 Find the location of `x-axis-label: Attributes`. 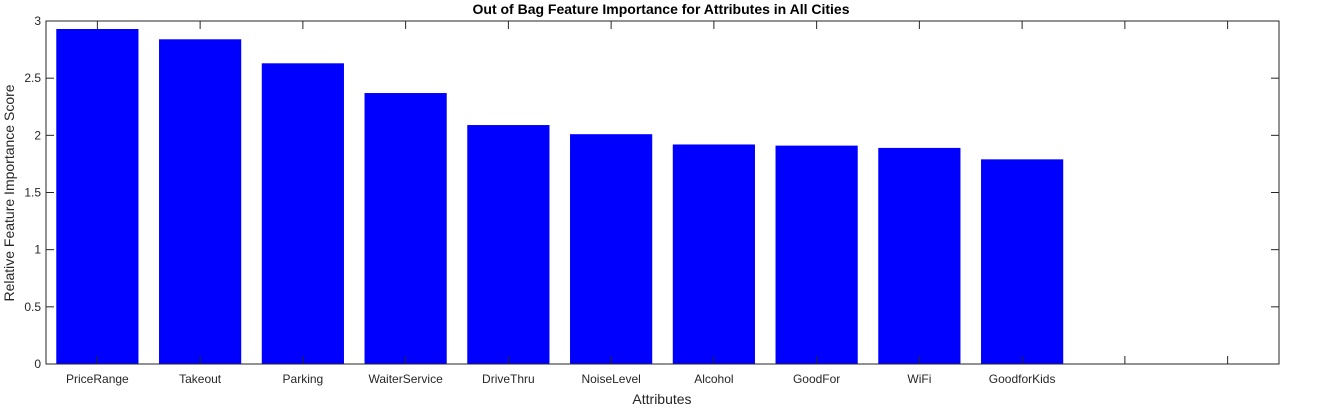

x-axis-label: Attributes is located at coordinates (661, 399).